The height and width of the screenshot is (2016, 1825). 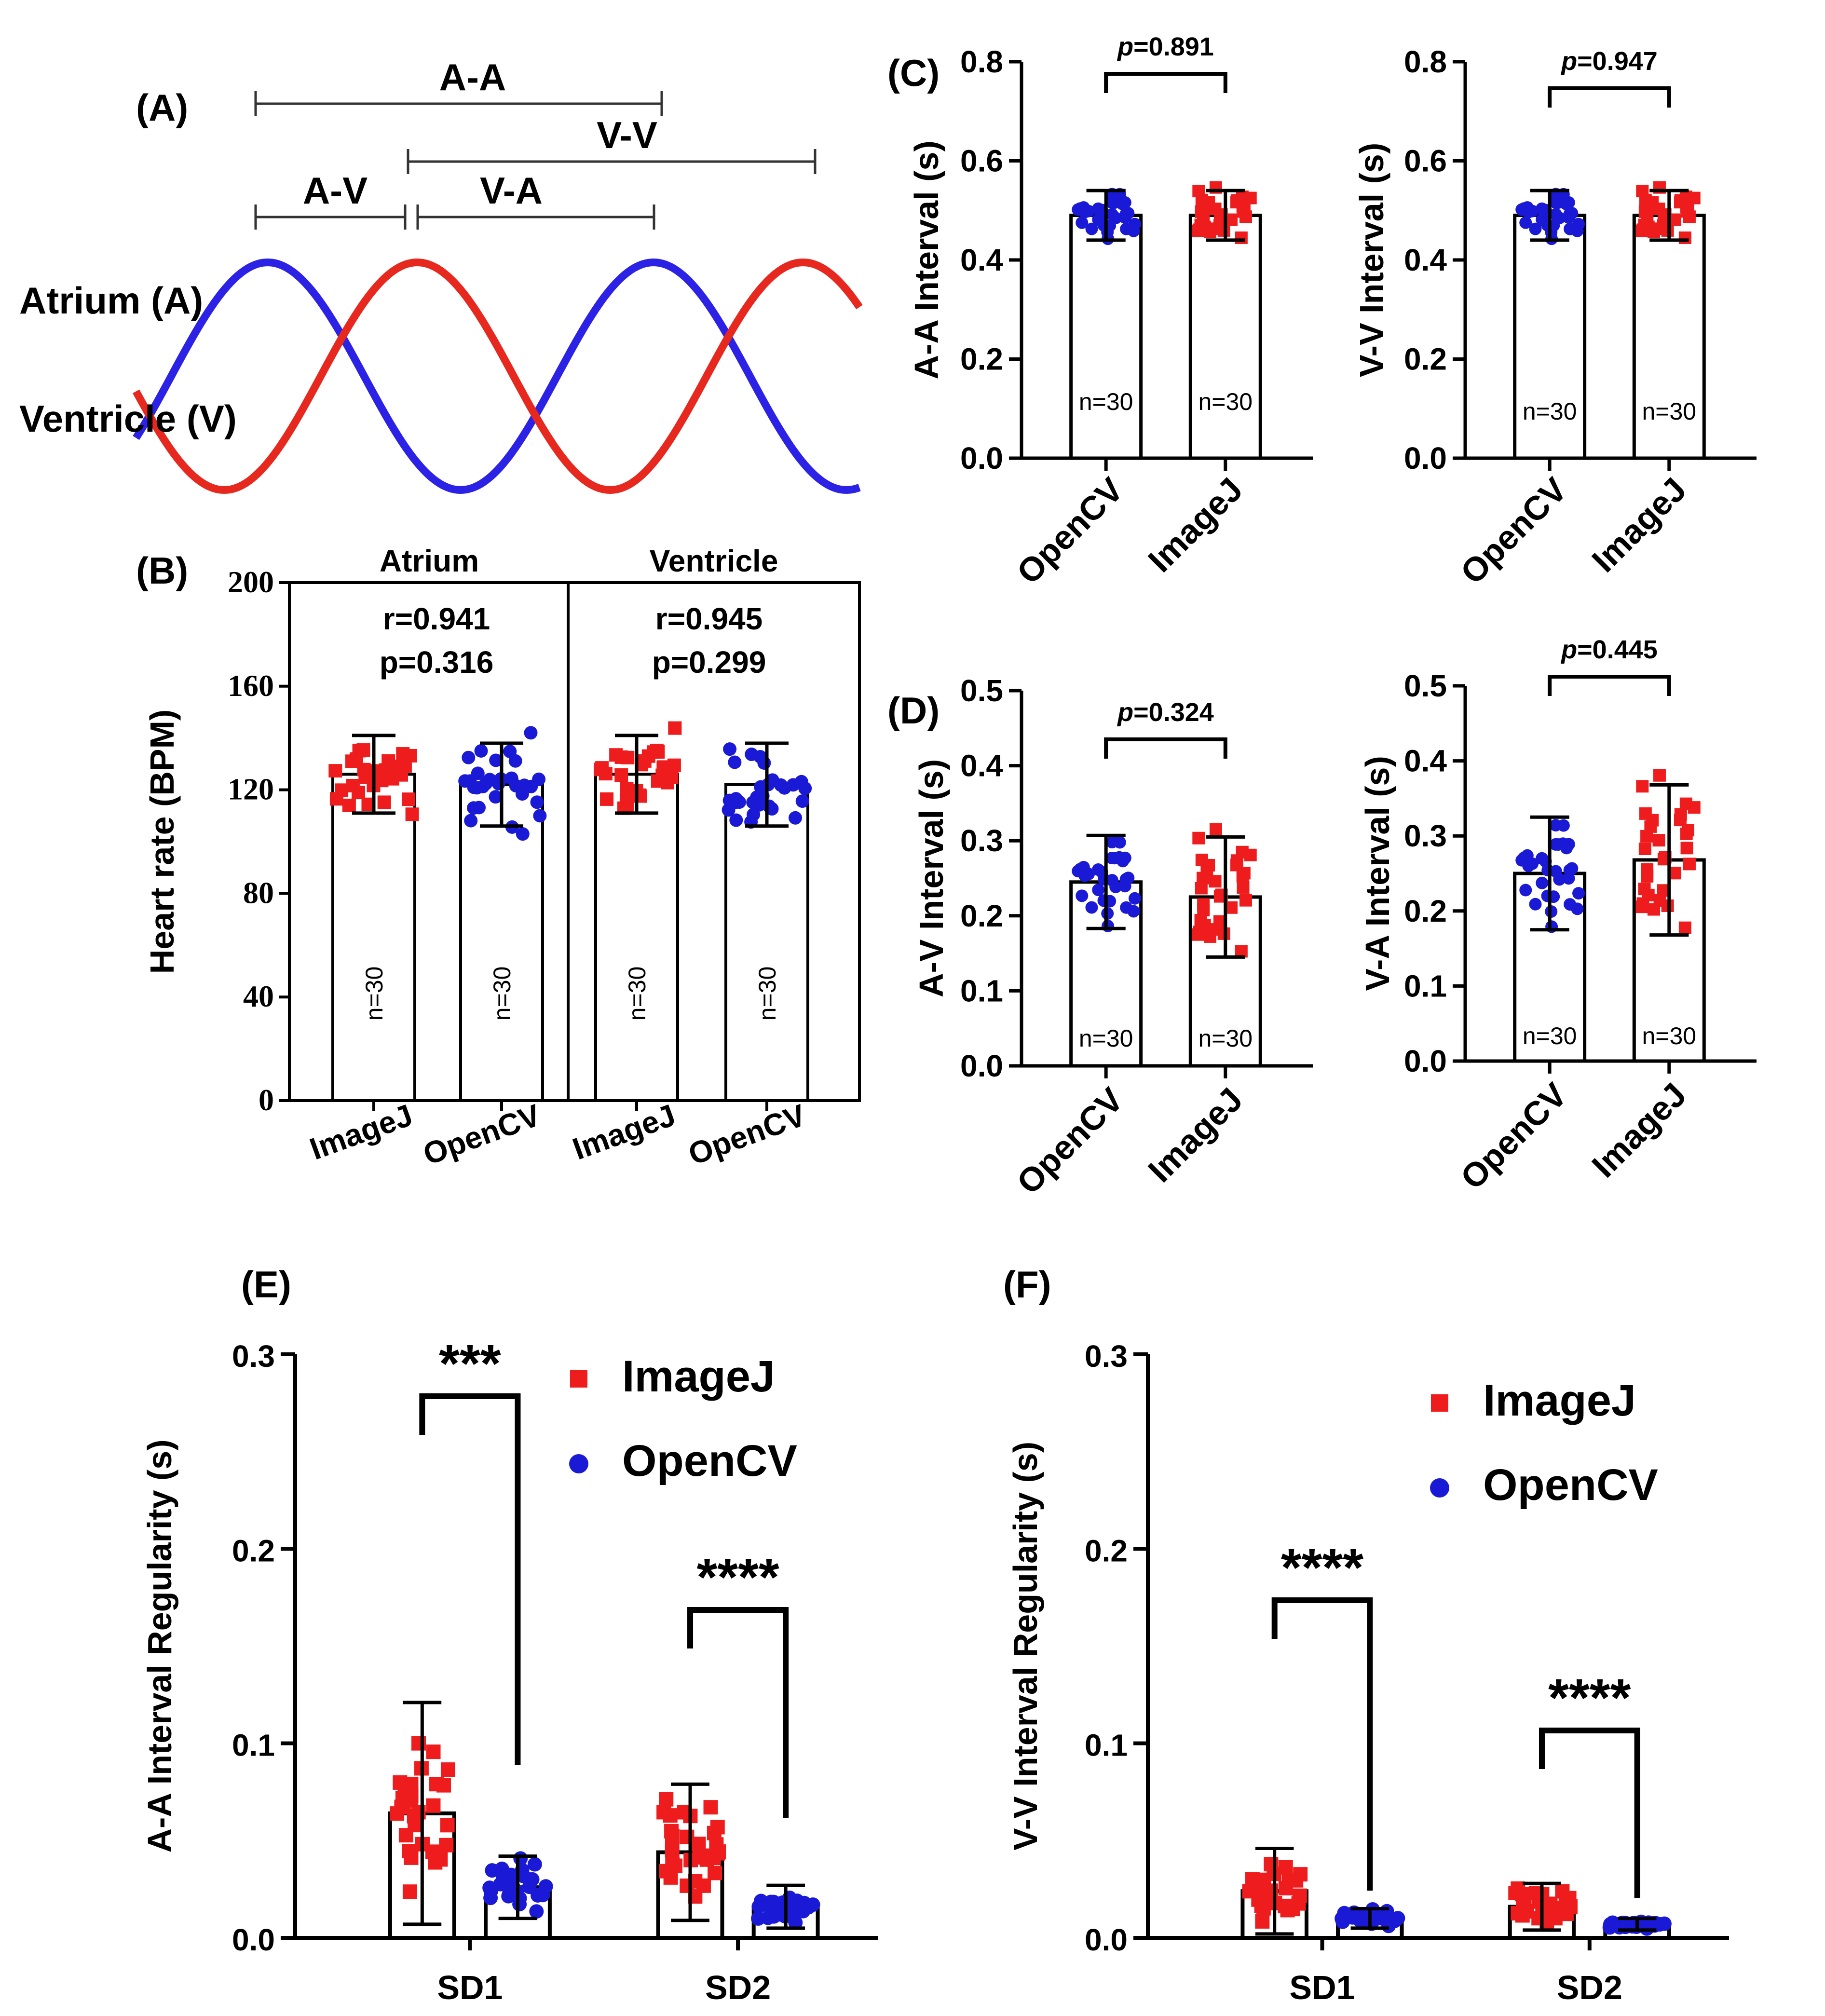 What do you see at coordinates (981, 691) in the screenshot?
I see `y-tick-label: 0.5` at bounding box center [981, 691].